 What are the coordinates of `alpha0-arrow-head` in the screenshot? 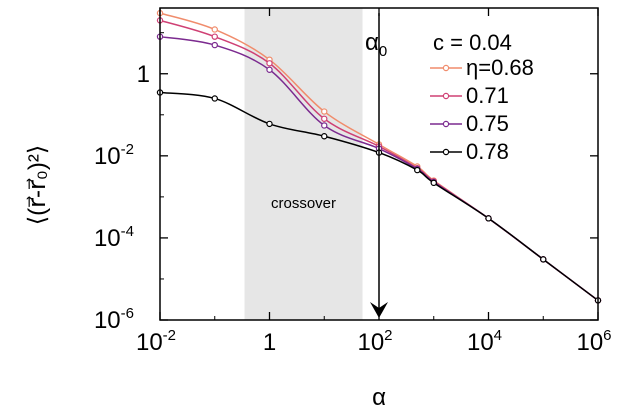 It's located at (379, 310).